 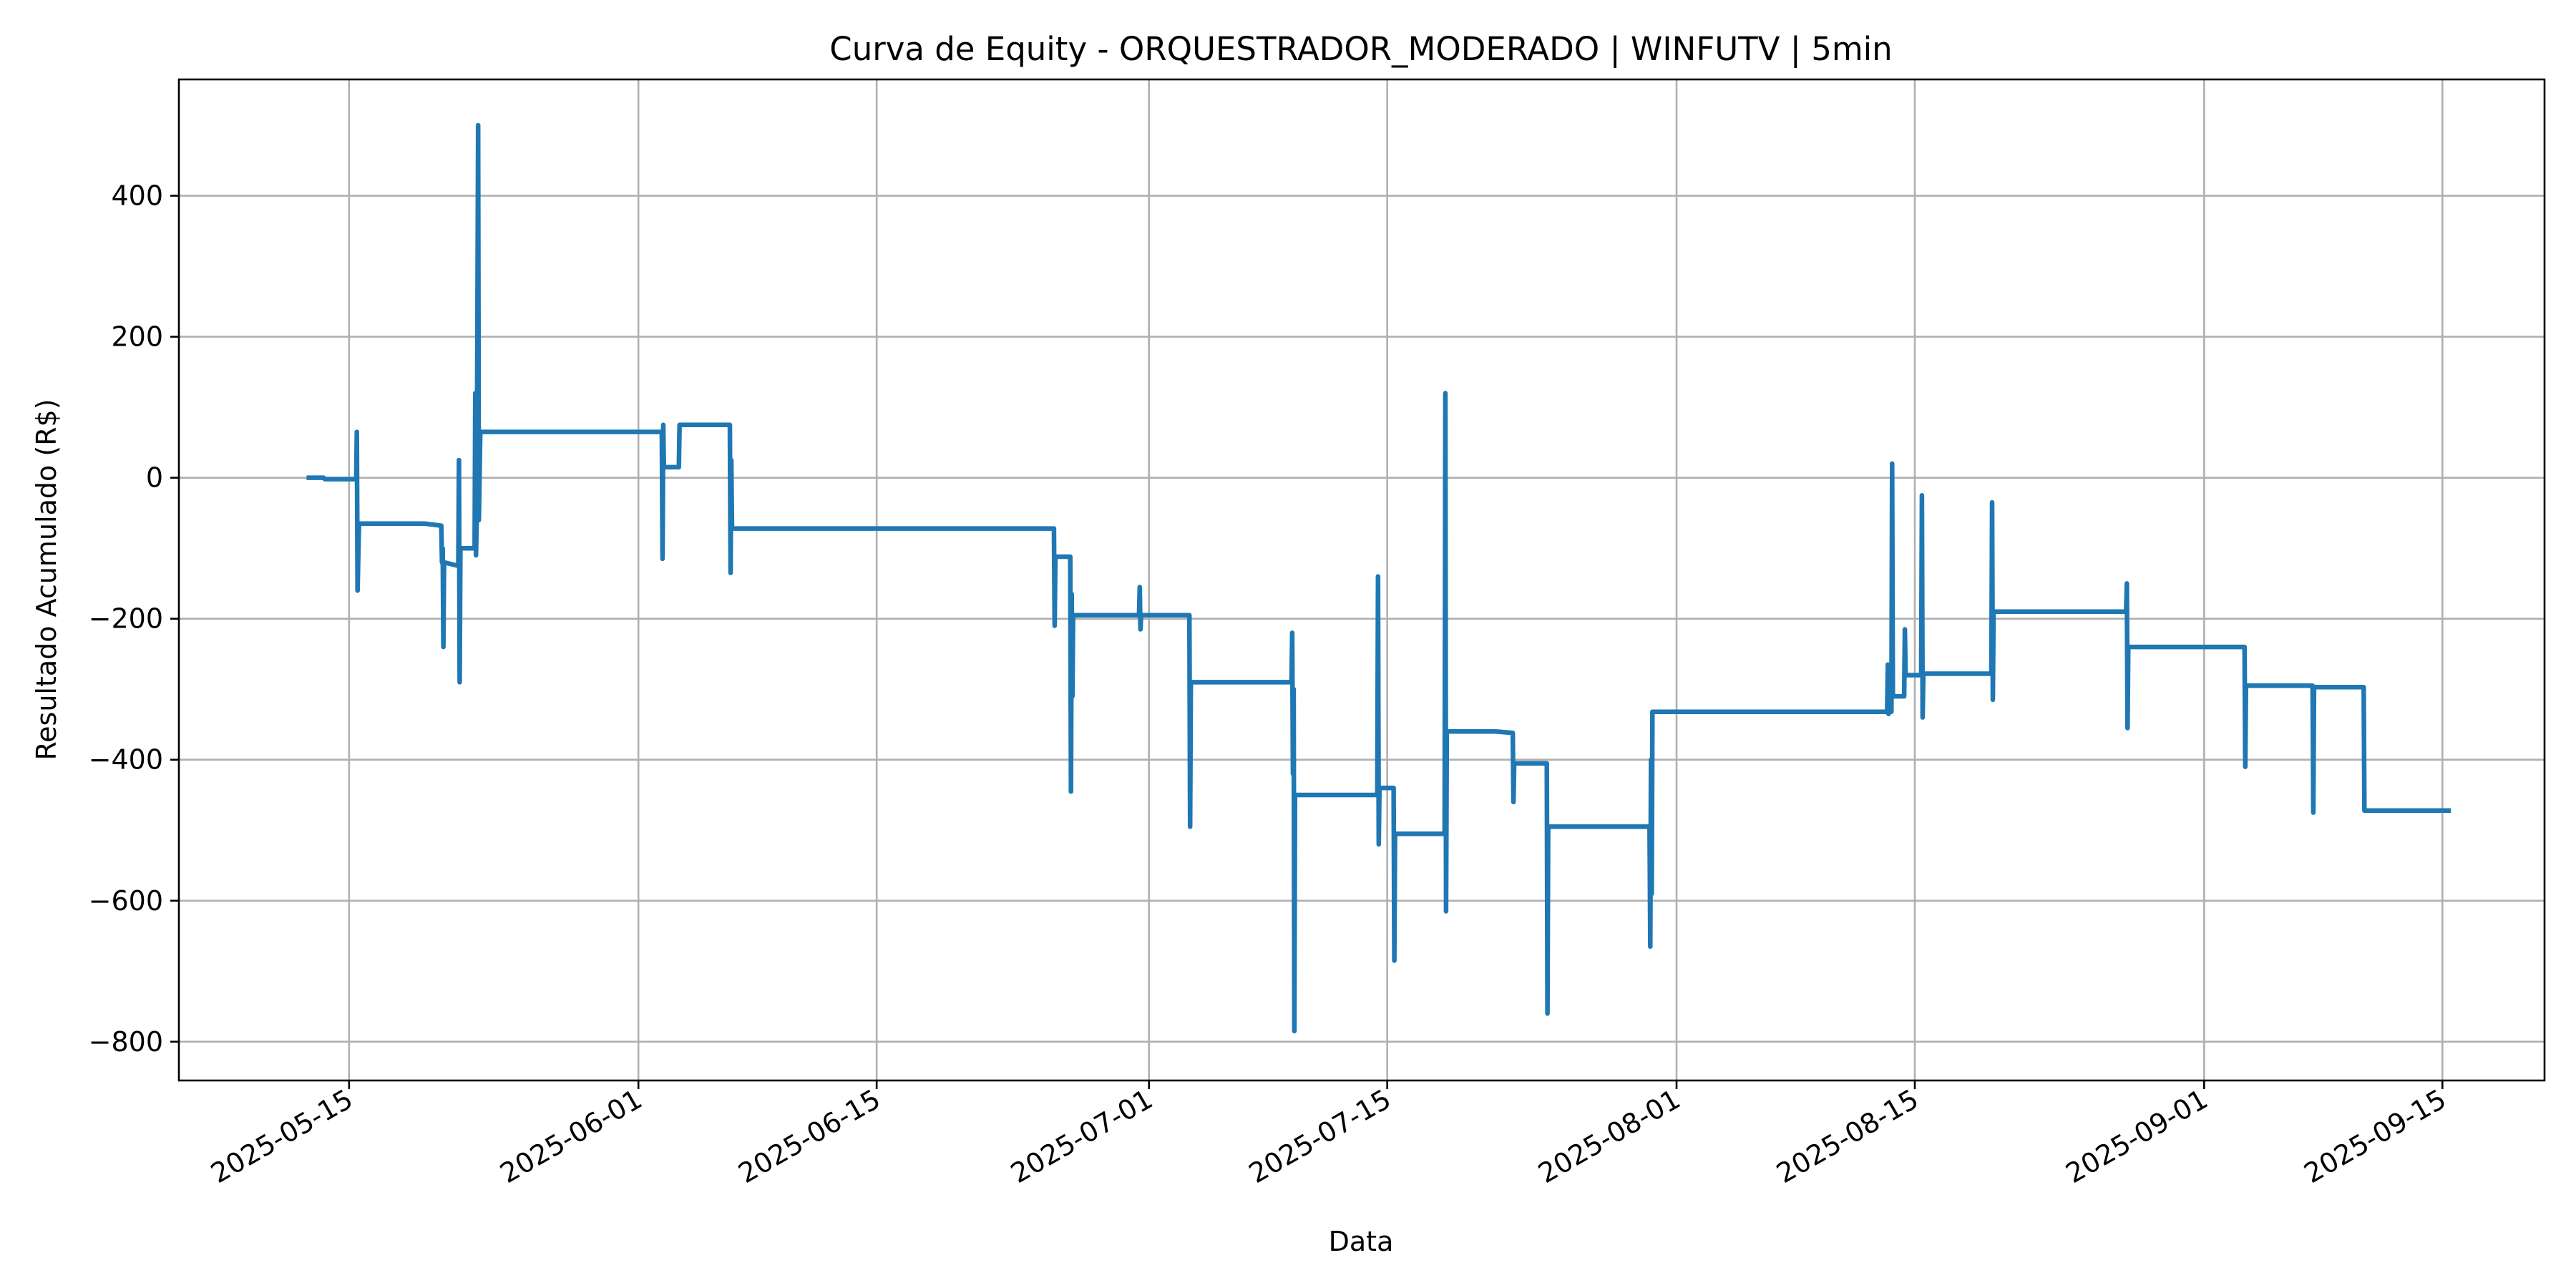 What do you see at coordinates (126, 901) in the screenshot?
I see `y-tick-label: −600` at bounding box center [126, 901].